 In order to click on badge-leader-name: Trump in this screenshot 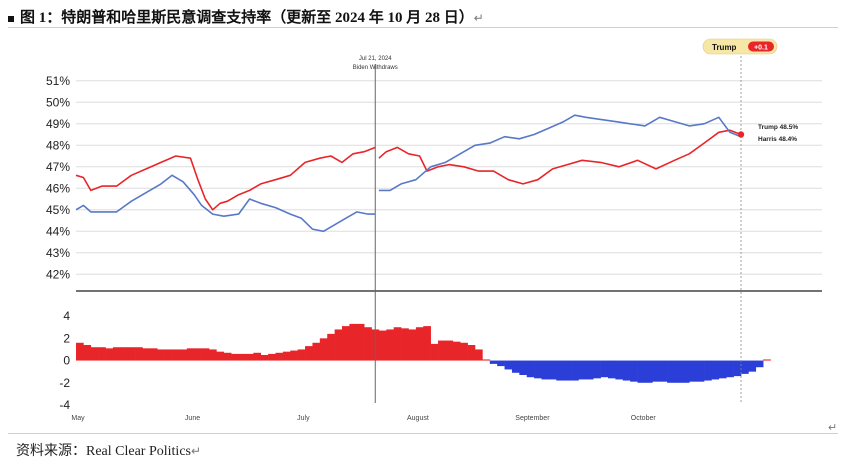, I will do `click(724, 47)`.